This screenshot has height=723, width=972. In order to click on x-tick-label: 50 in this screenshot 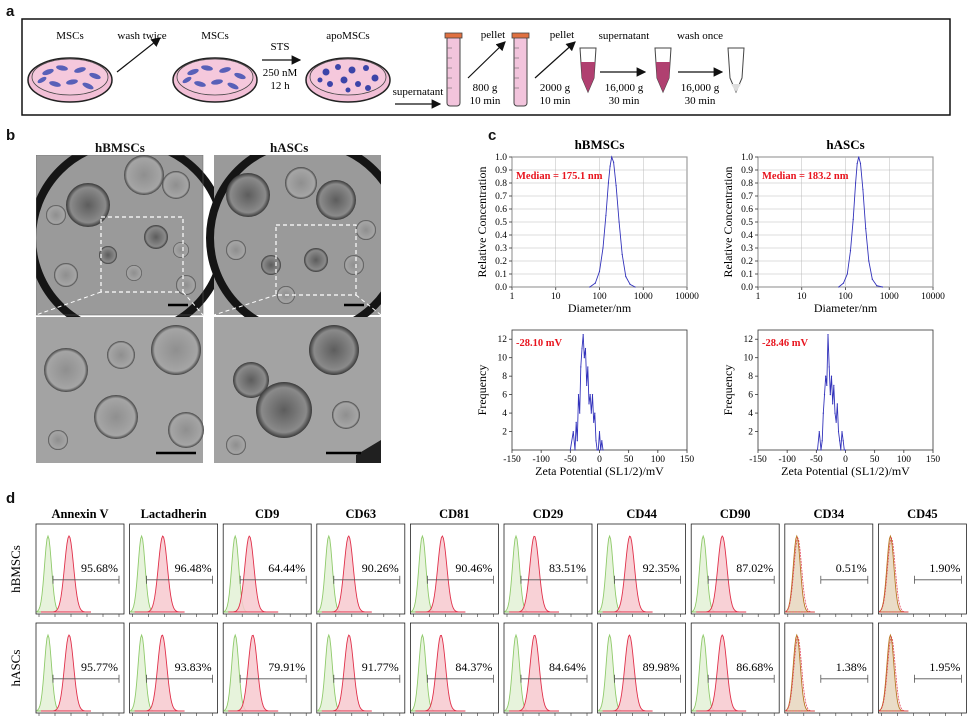, I will do `click(629, 460)`.